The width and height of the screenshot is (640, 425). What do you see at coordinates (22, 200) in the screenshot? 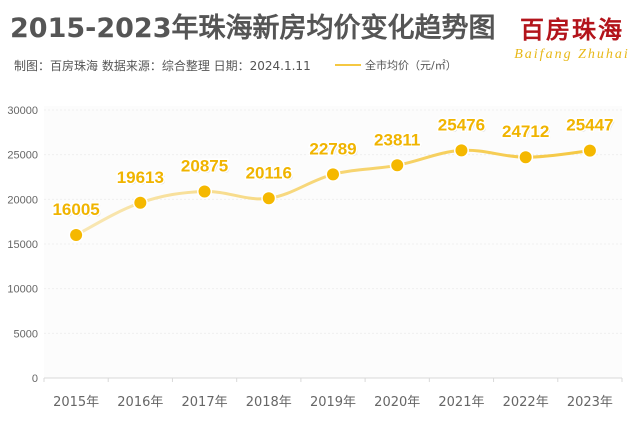
I see `y-tick-label: 20000` at bounding box center [22, 200].